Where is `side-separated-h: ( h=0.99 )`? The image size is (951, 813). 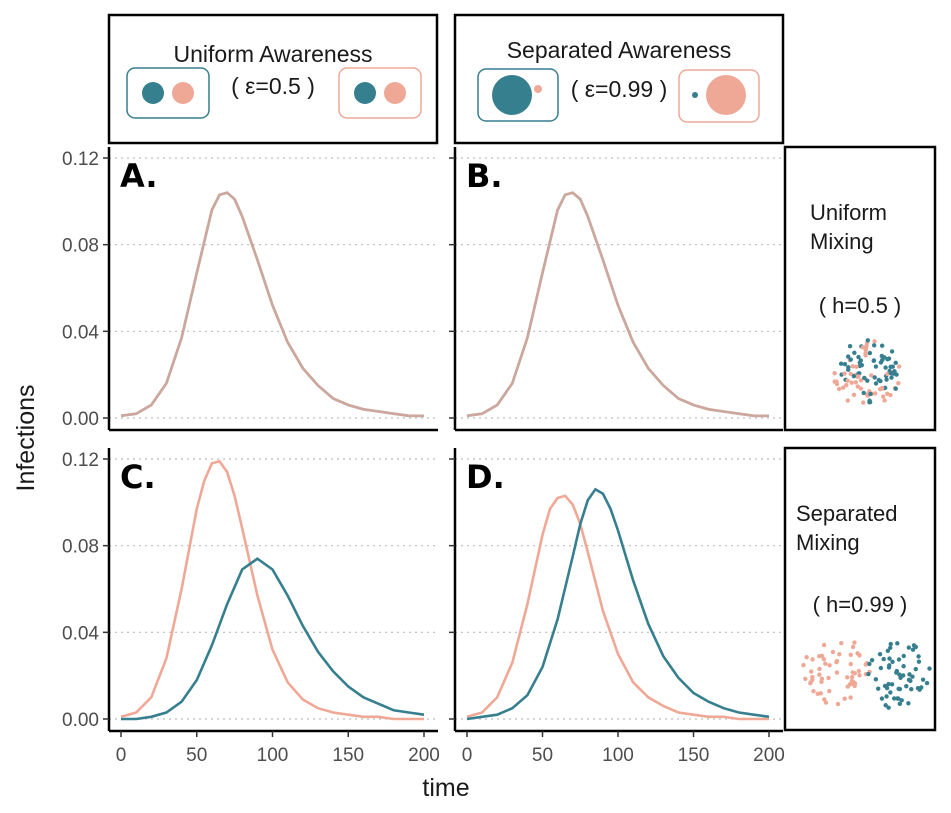
side-separated-h: ( h=0.99 ) is located at coordinates (860, 604).